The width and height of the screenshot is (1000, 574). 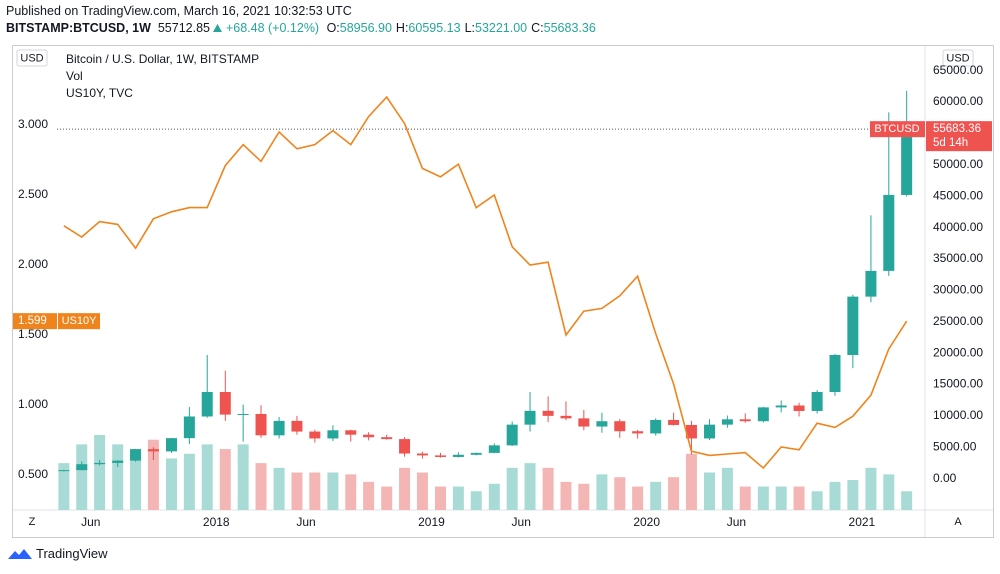 I want to click on price-tag-value: 55683.36, so click(x=957, y=129).